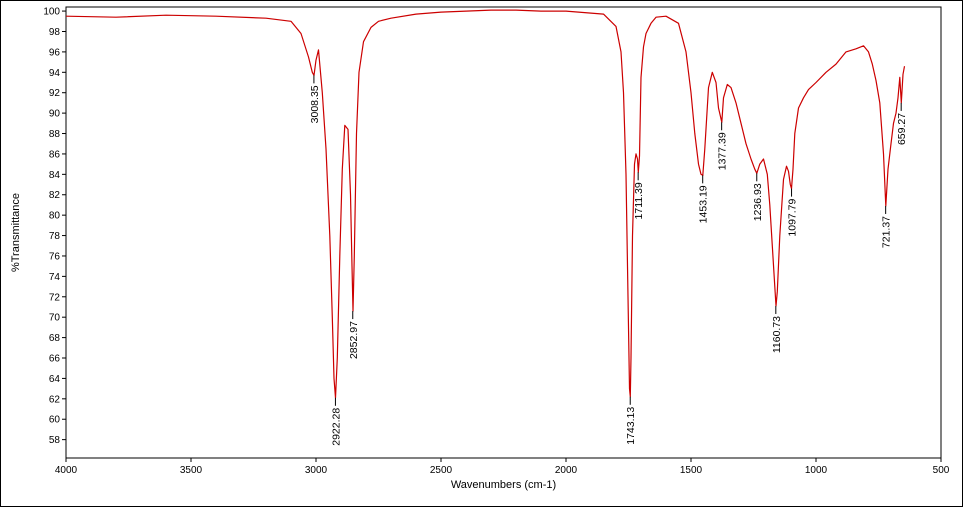 The image size is (963, 507). What do you see at coordinates (354, 340) in the screenshot?
I see `peak-label: 2852.97` at bounding box center [354, 340].